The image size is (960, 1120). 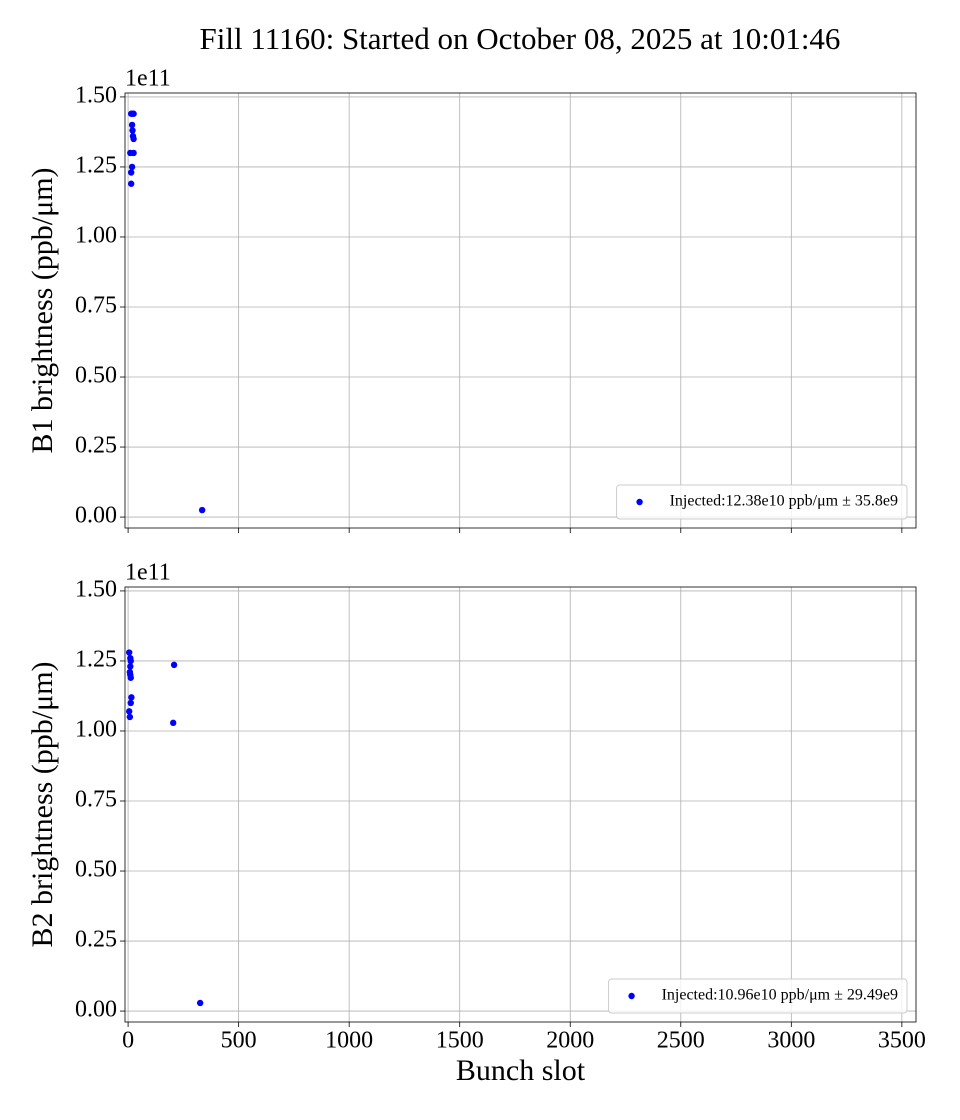 What do you see at coordinates (349, 1041) in the screenshot?
I see `x-tick-label: 1000` at bounding box center [349, 1041].